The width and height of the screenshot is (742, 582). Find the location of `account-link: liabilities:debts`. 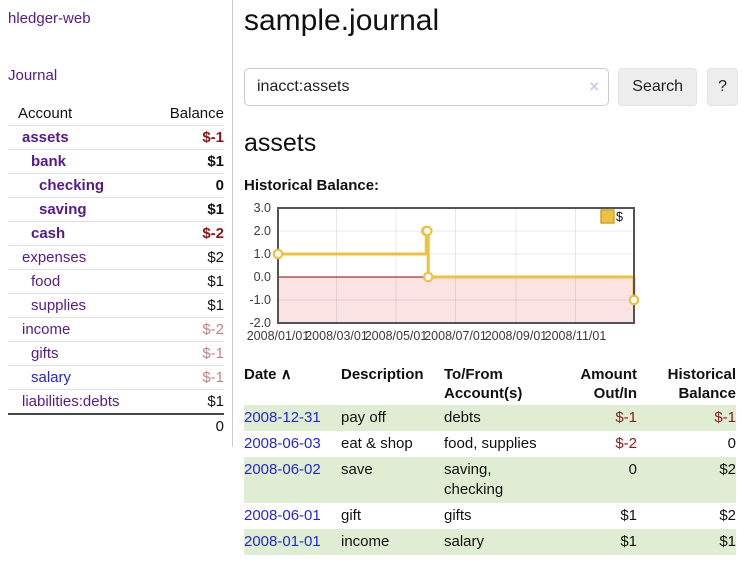

account-link: liabilities:debts is located at coordinates (71, 401).